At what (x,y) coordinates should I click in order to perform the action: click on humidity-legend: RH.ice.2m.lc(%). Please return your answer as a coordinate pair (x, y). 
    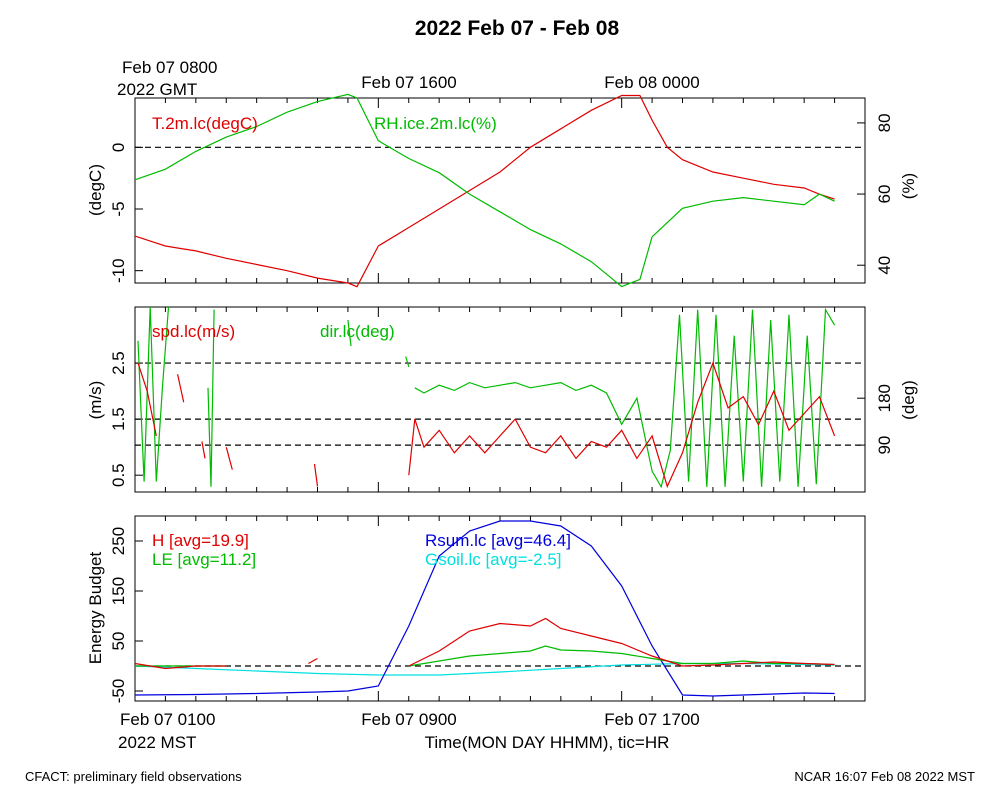
    Looking at the image, I should click on (435, 123).